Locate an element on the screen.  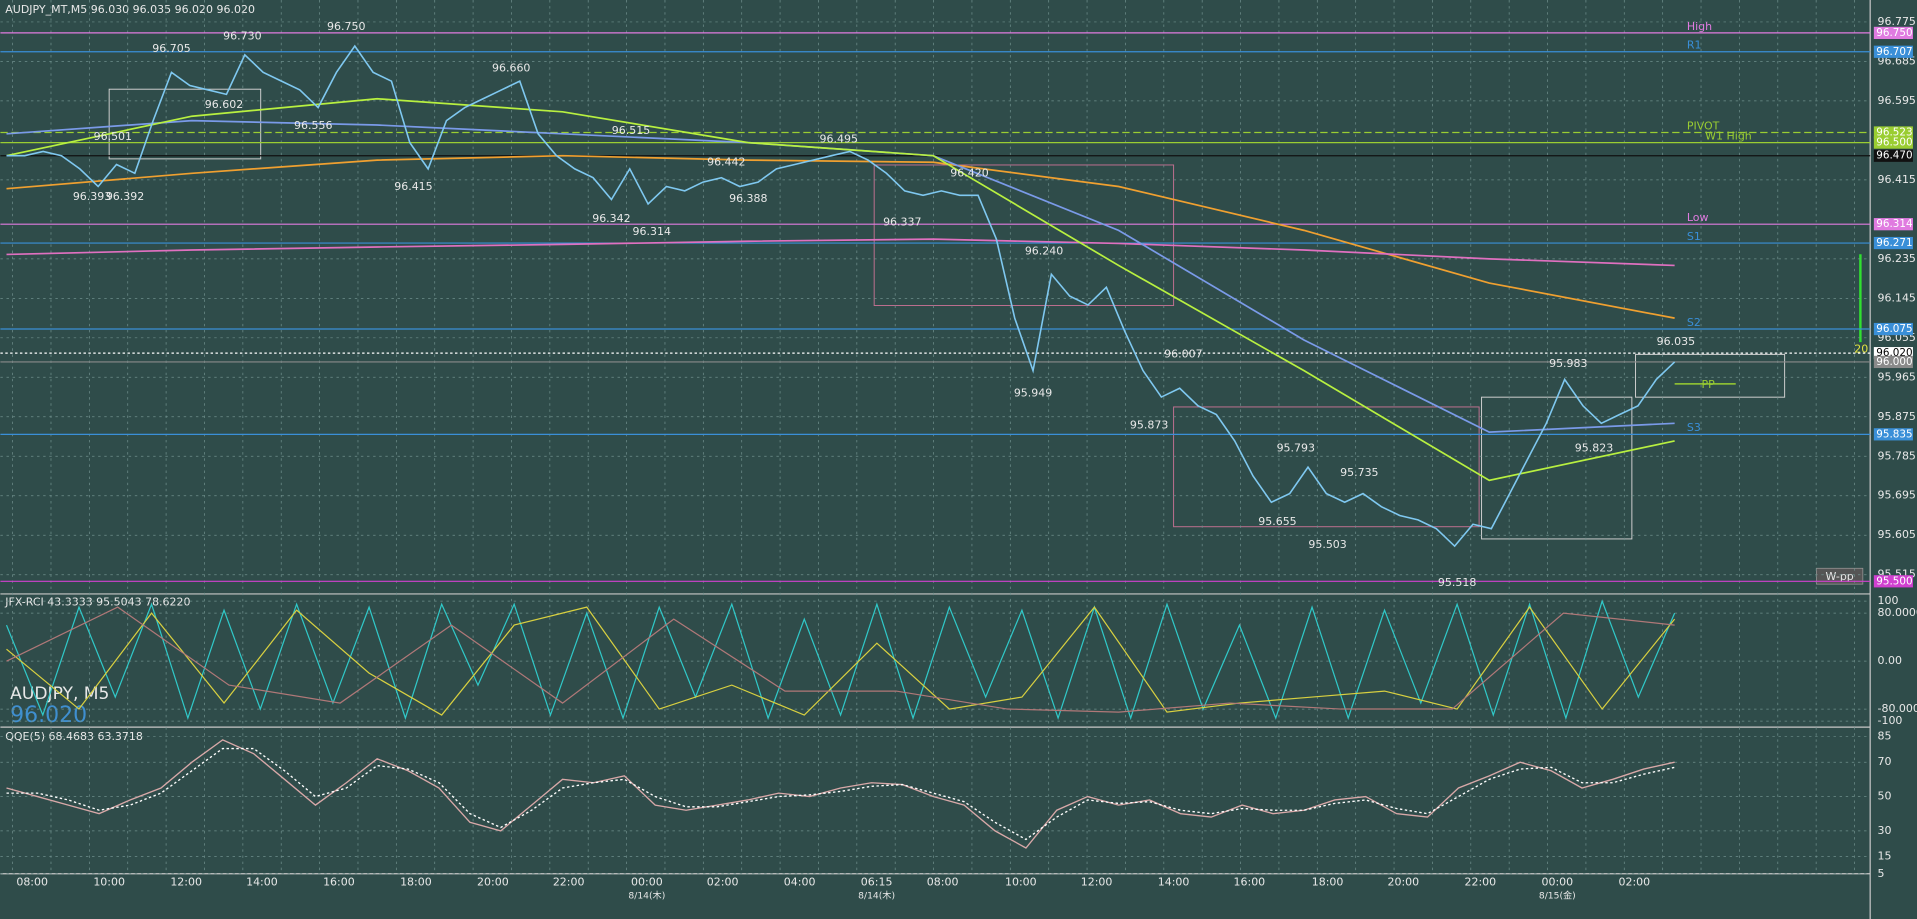
price-label: 96.075 is located at coordinates (1894, 329).